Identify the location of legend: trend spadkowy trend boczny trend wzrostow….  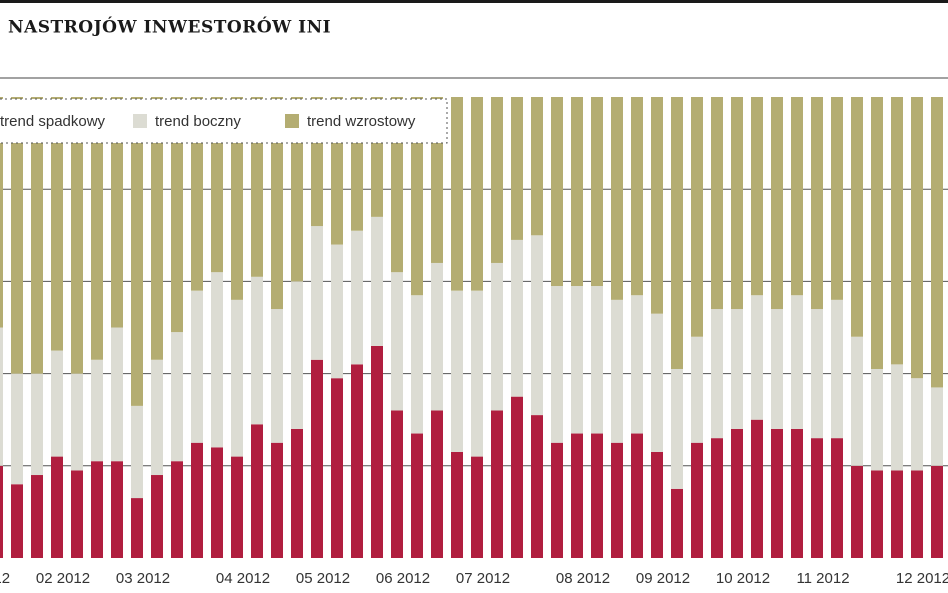
(224, 121).